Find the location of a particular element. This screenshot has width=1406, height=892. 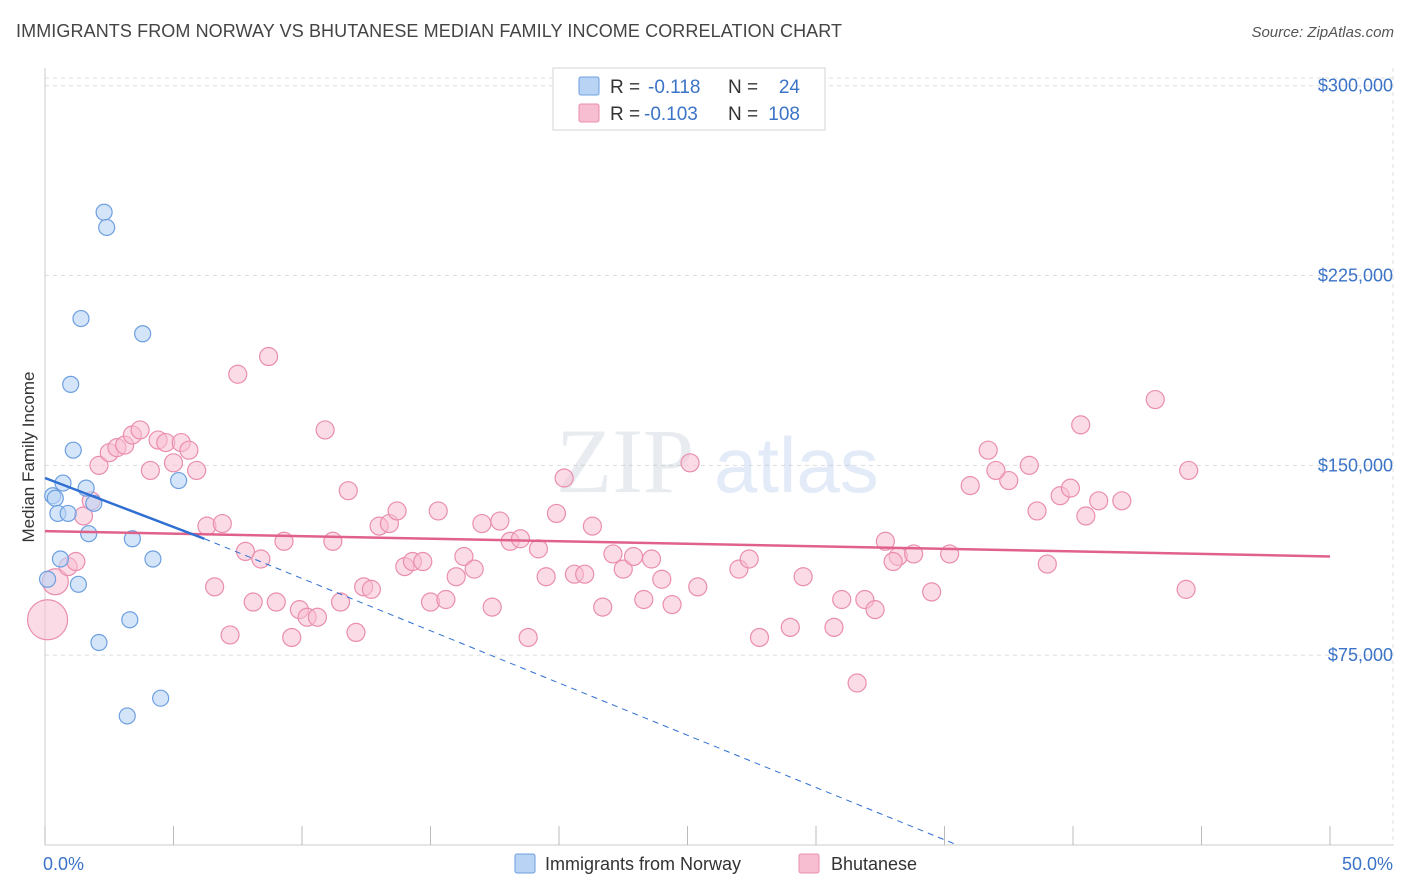

x-tick-label-min: 0.0% is located at coordinates (63, 864).